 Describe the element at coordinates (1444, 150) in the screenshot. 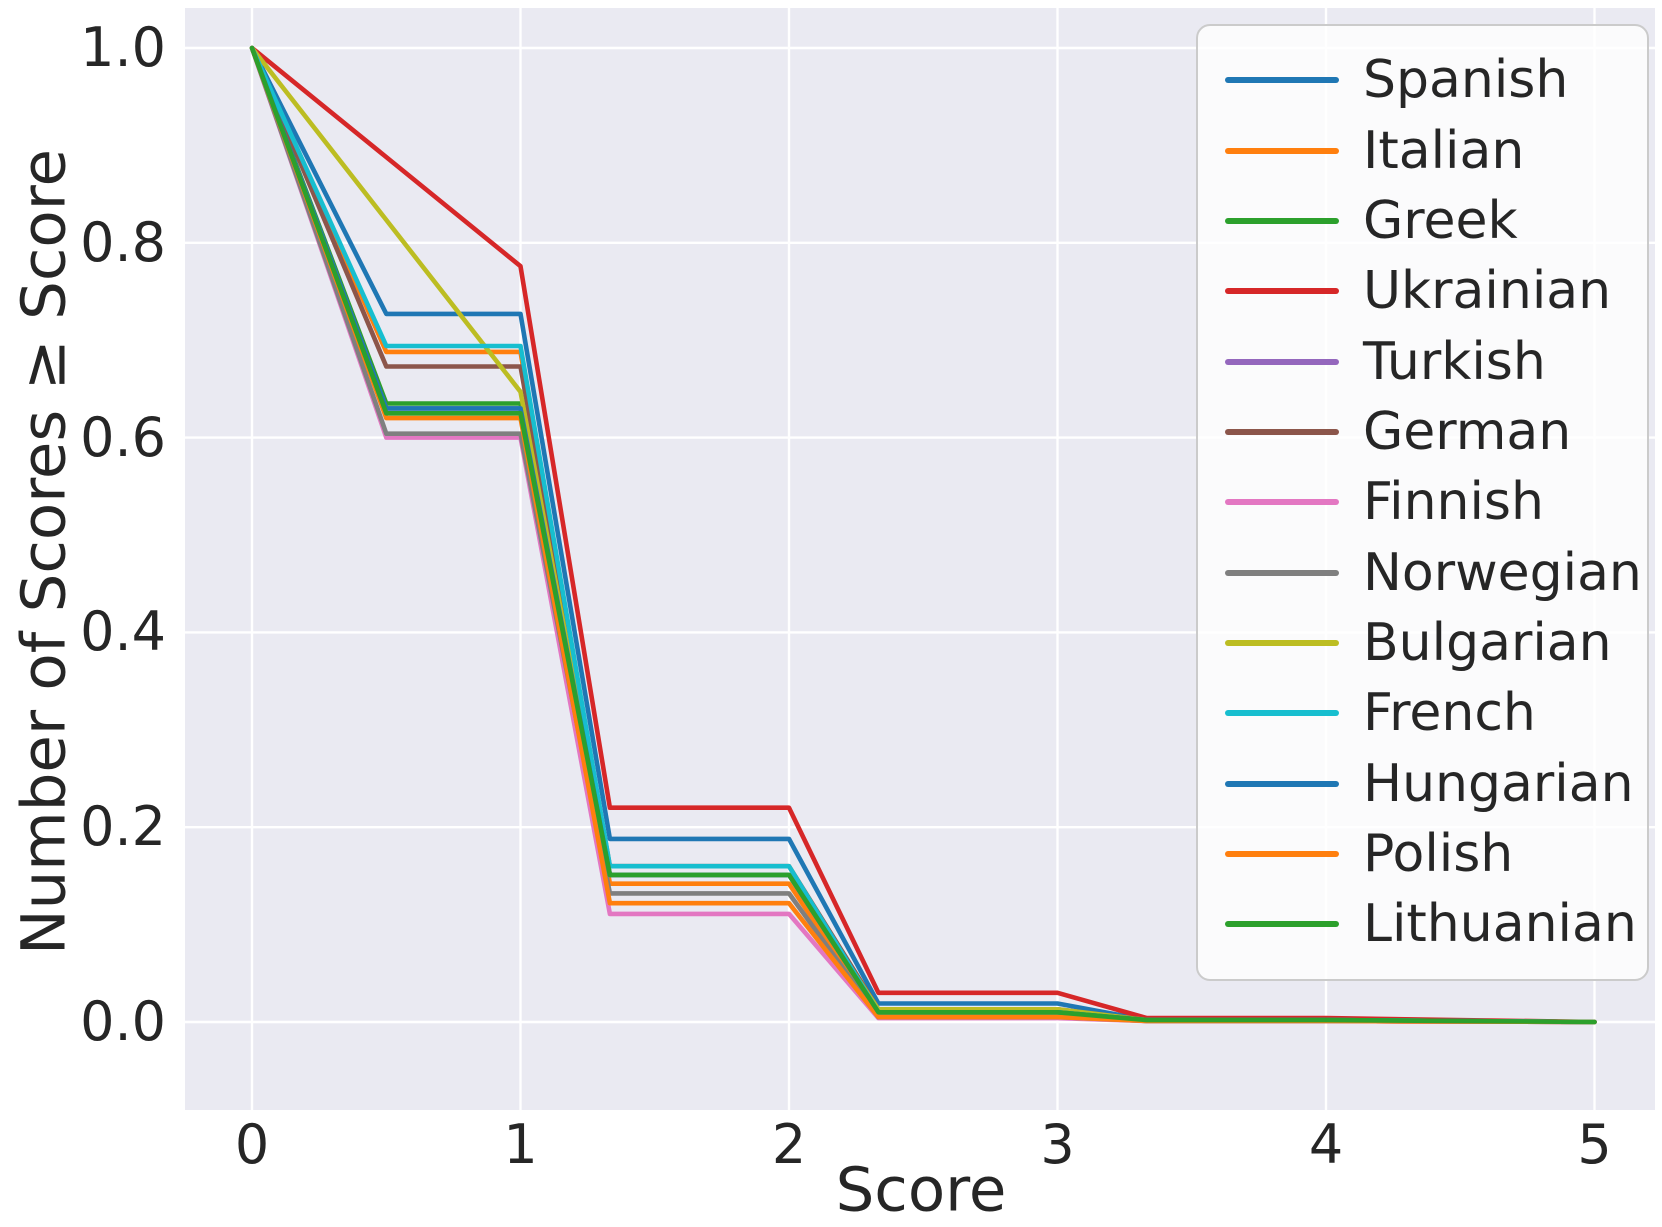

I see `legend-label: Italian` at that location.